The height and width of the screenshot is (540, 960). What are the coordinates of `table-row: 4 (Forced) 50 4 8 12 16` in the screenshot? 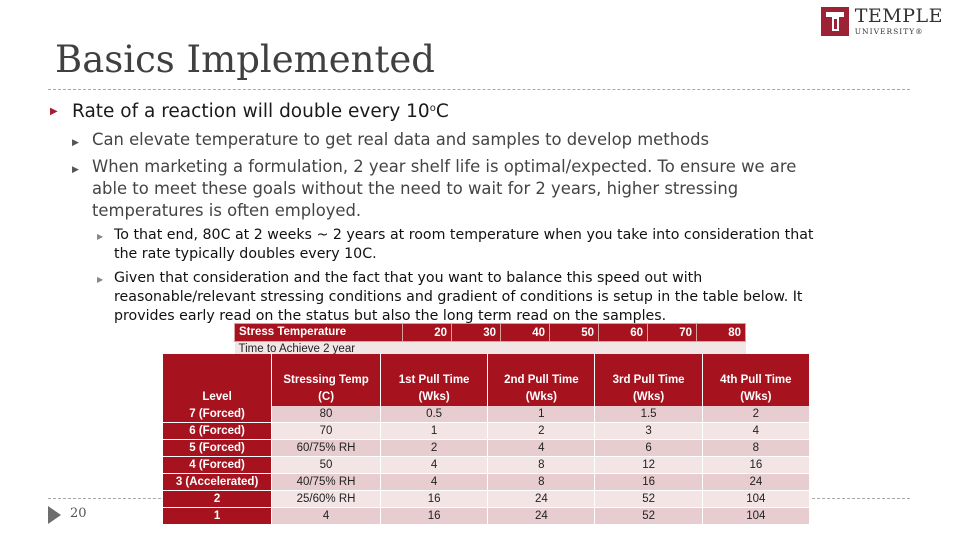 It's located at (487, 465).